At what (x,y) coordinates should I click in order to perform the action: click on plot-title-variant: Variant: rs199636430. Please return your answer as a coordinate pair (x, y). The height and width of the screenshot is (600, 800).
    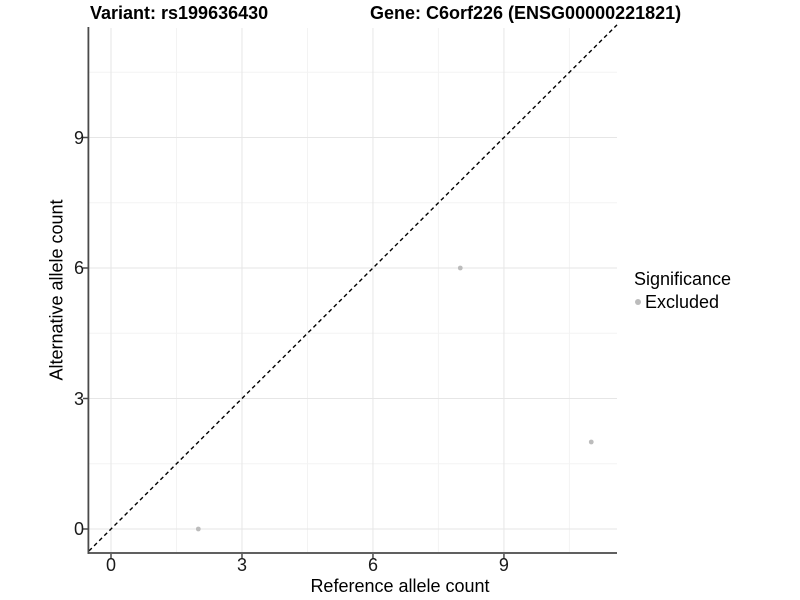
    Looking at the image, I should click on (179, 13).